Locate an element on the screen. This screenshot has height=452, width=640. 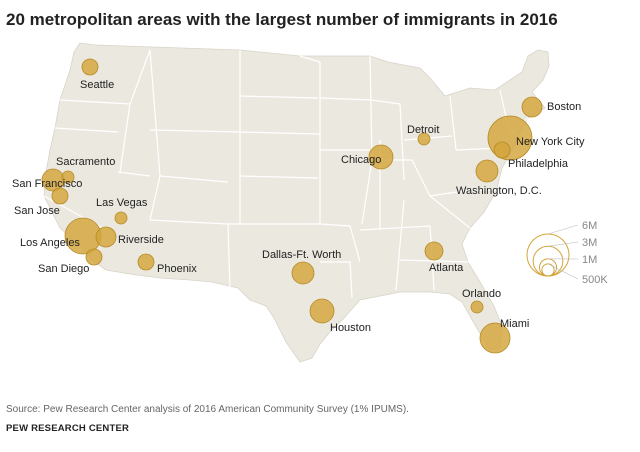
metro-label: Miami is located at coordinates (514, 324).